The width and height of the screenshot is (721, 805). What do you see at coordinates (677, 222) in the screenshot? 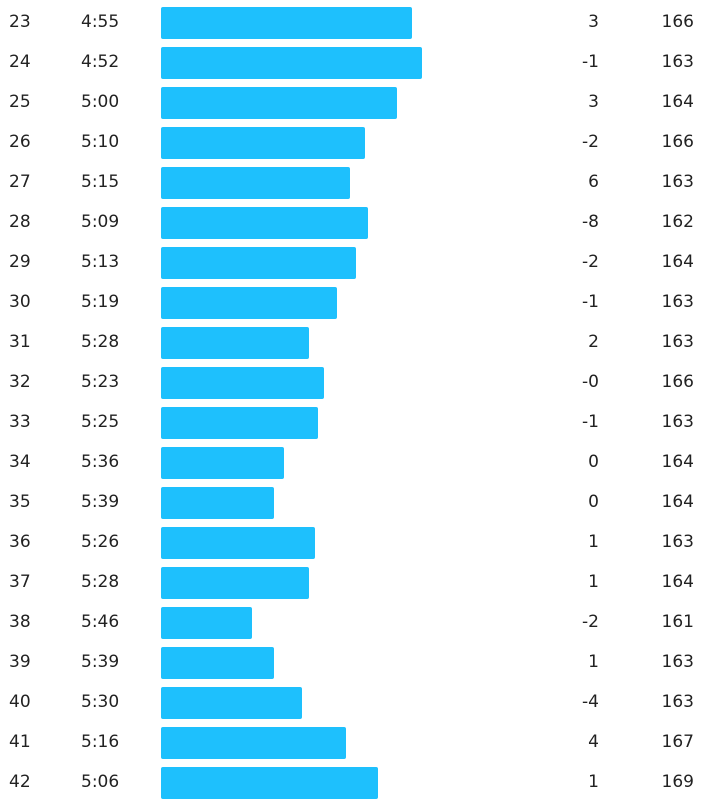
I see `split-heart-rate: 162` at bounding box center [677, 222].